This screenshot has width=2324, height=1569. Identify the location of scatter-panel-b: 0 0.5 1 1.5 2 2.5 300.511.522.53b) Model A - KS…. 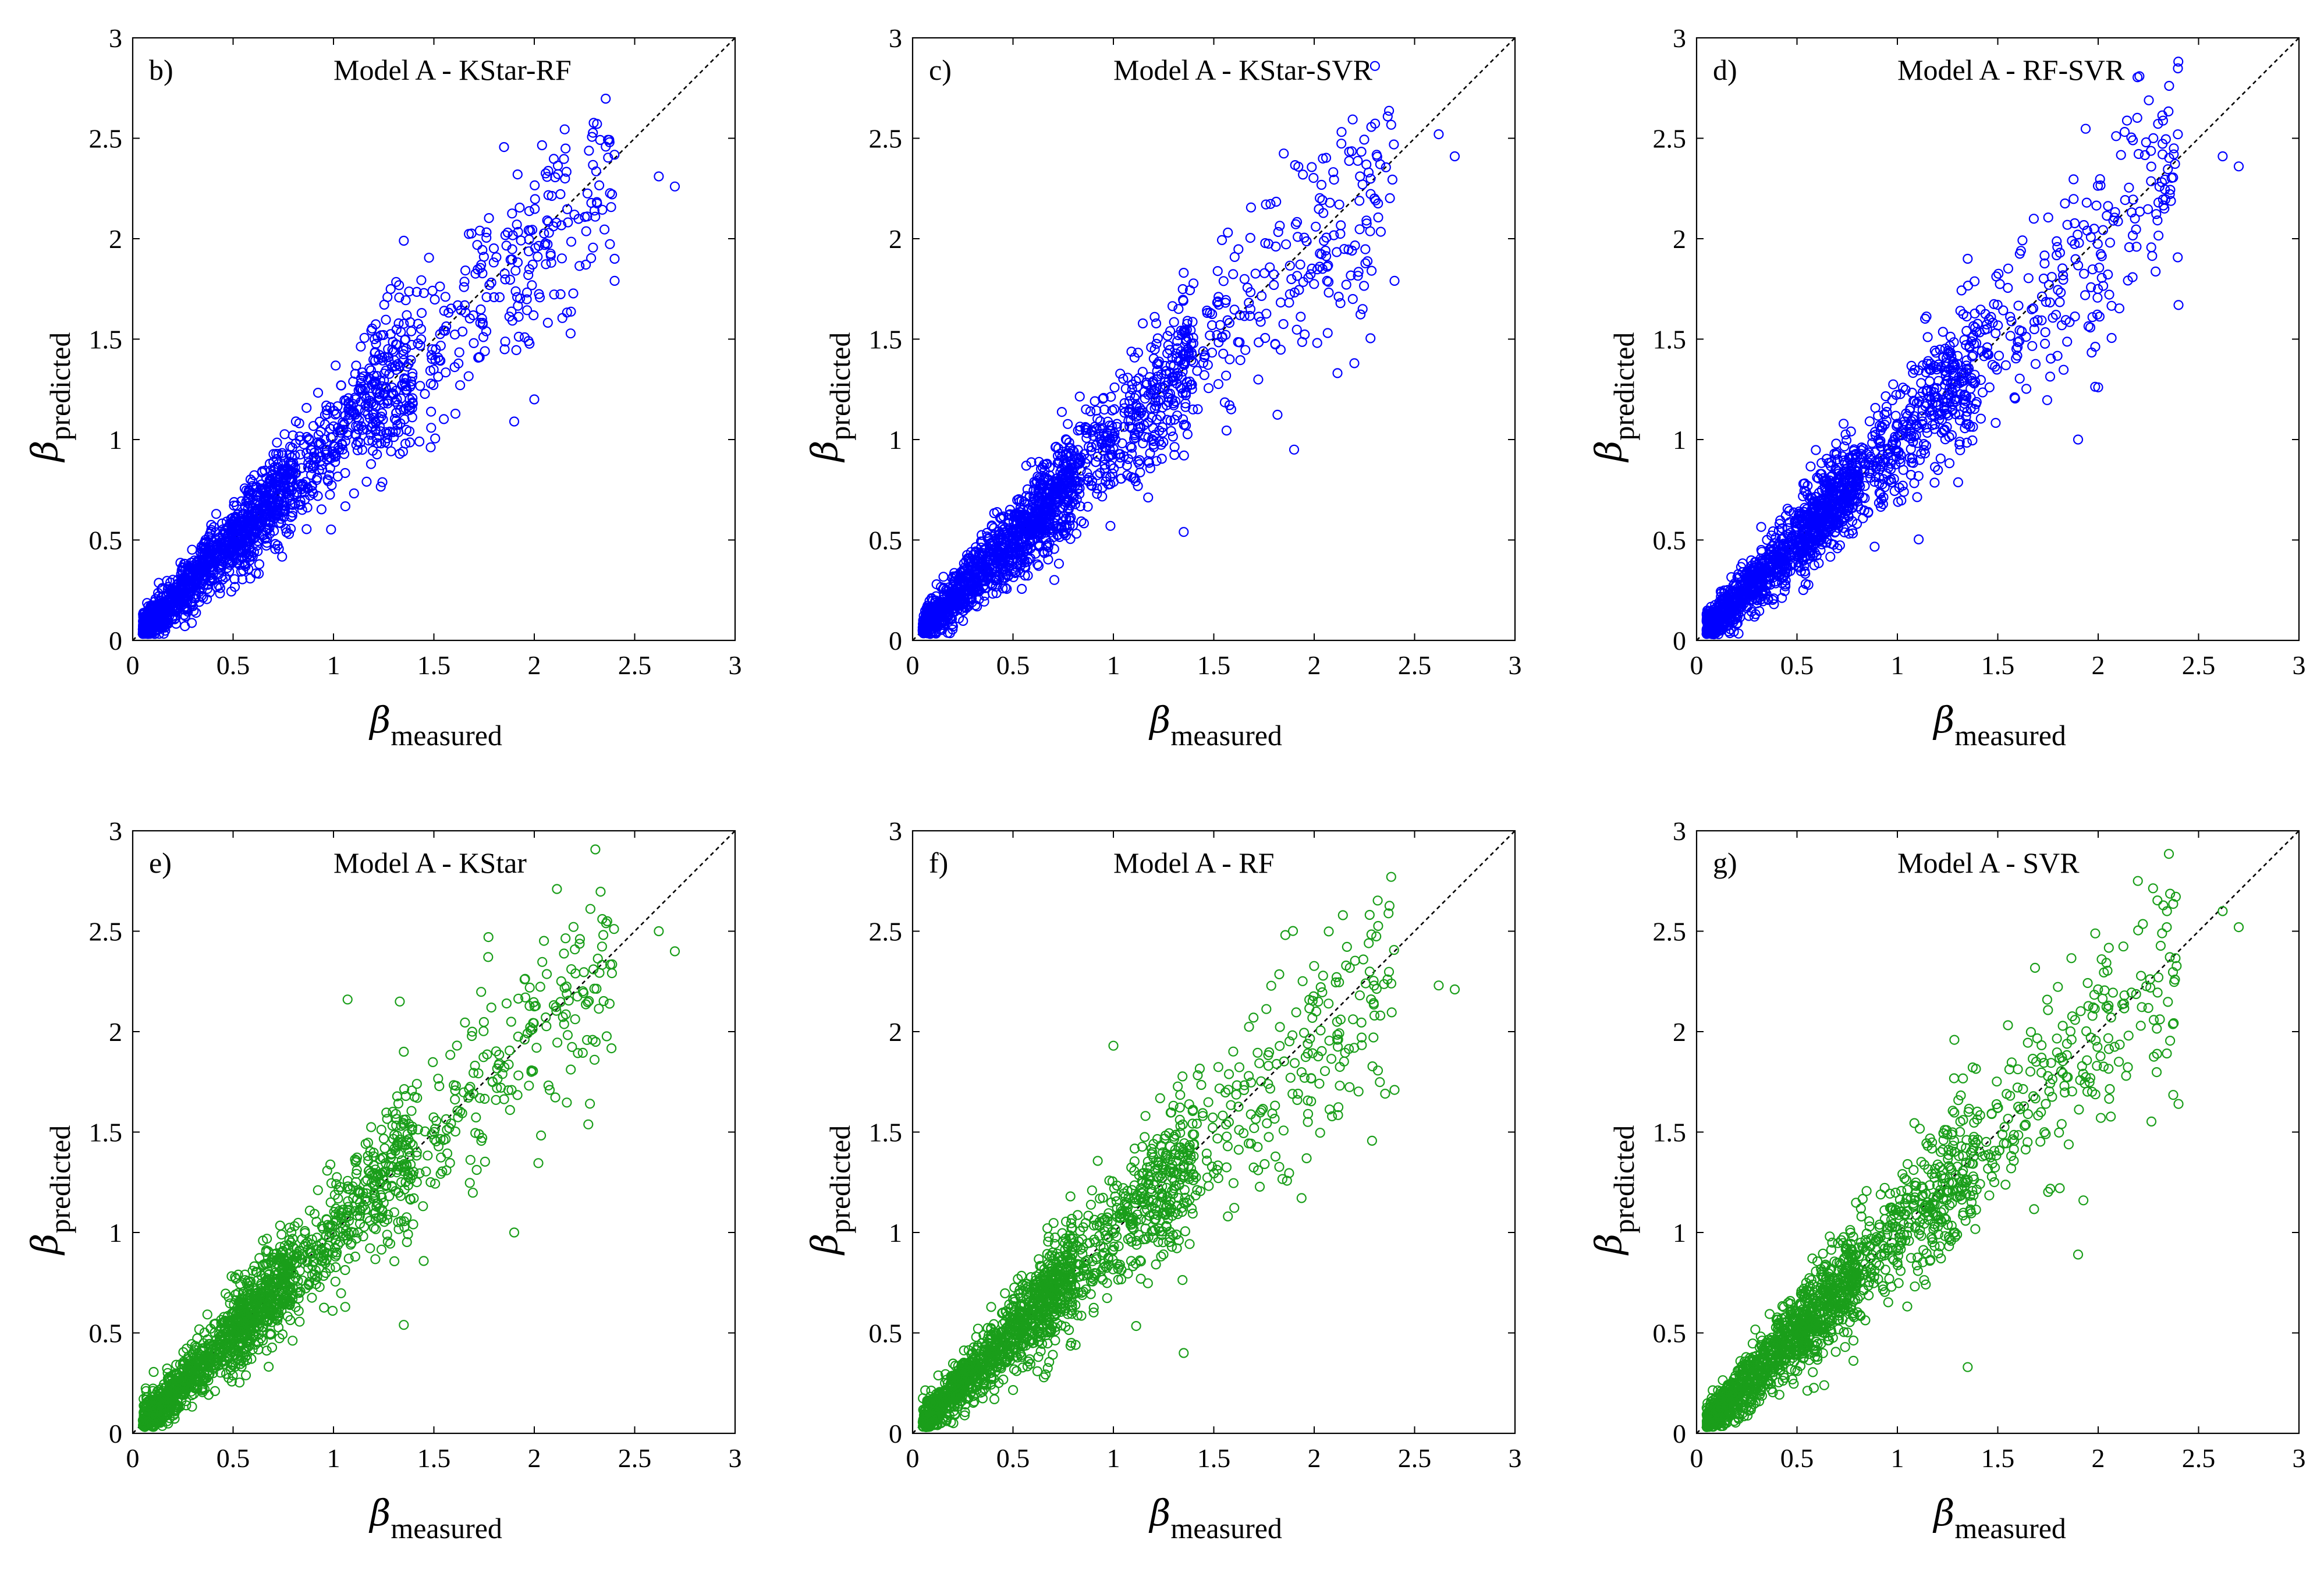
(383, 387).